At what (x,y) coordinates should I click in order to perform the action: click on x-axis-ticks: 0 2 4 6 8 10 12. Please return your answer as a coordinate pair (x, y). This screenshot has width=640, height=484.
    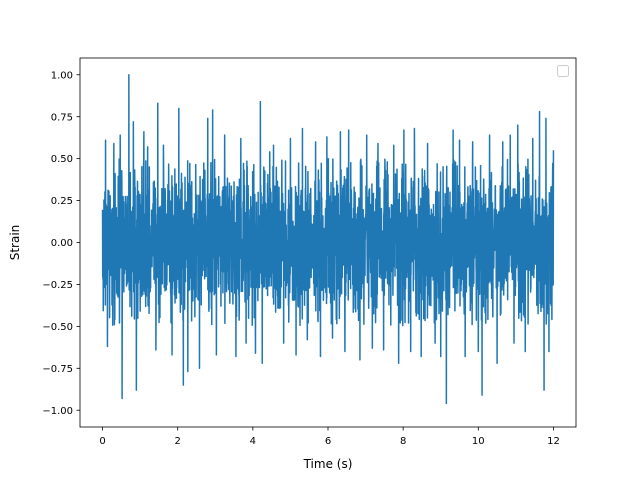
    Looking at the image, I should click on (329, 437).